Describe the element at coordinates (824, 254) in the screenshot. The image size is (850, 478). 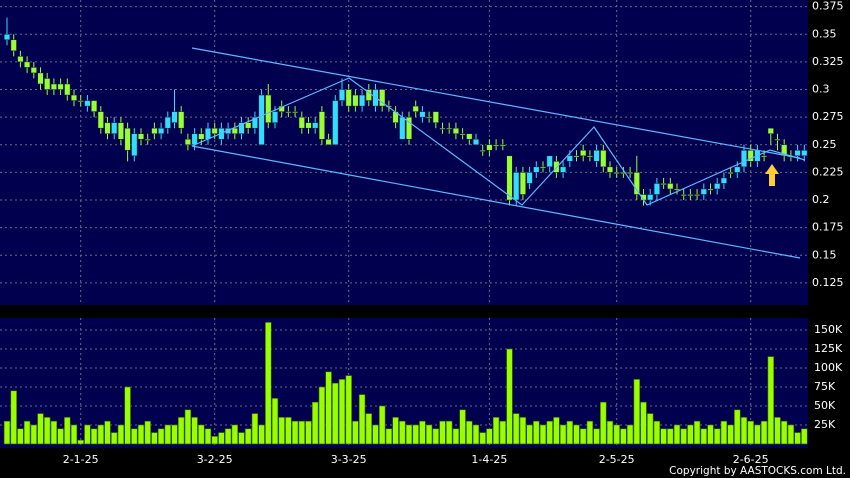
I see `y-tick-label: 0.15` at that location.